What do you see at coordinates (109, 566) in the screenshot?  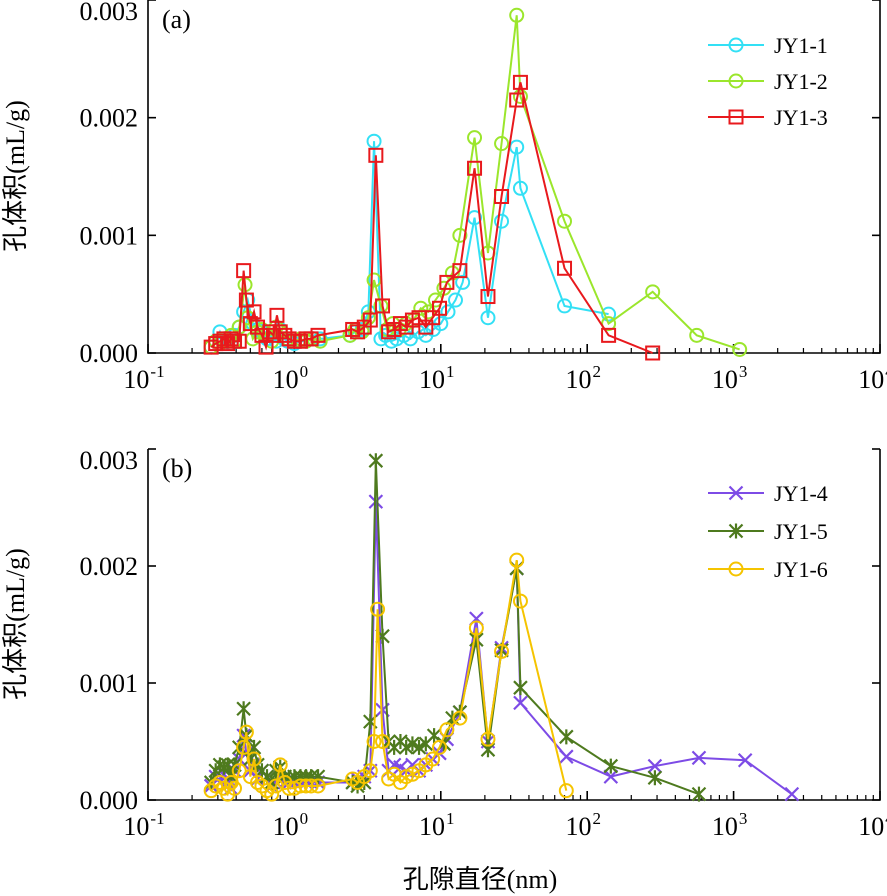 I see `y-tick-label: 0.002` at bounding box center [109, 566].